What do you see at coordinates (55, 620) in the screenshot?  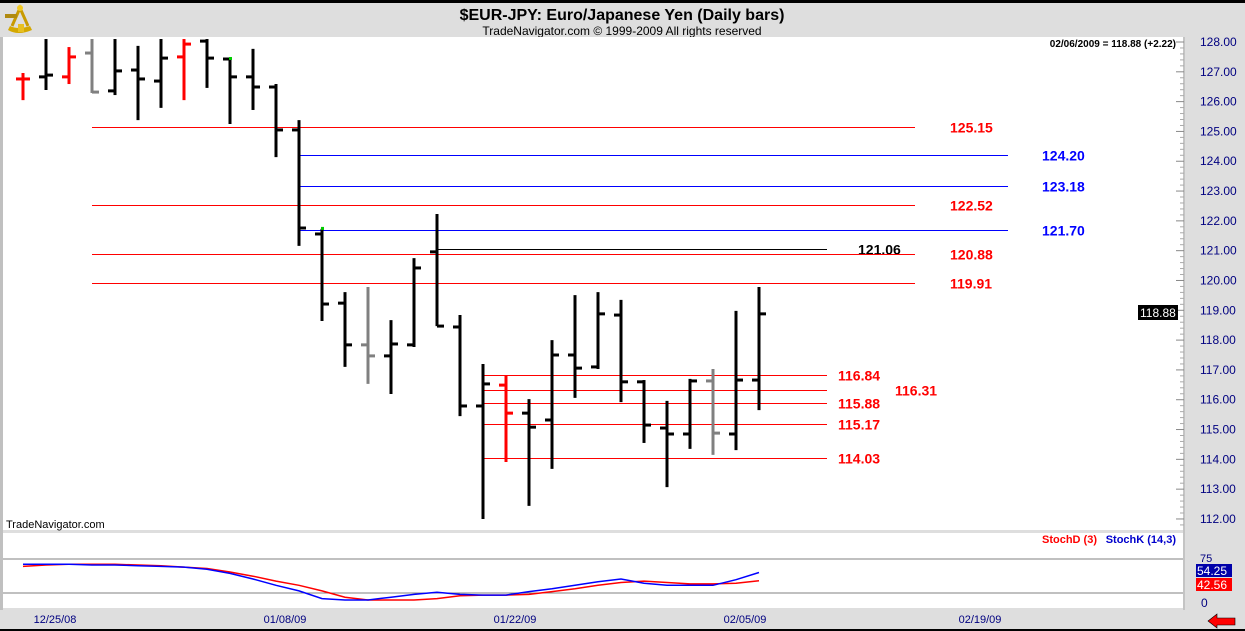 I see `date-label: 12/25/08` at bounding box center [55, 620].